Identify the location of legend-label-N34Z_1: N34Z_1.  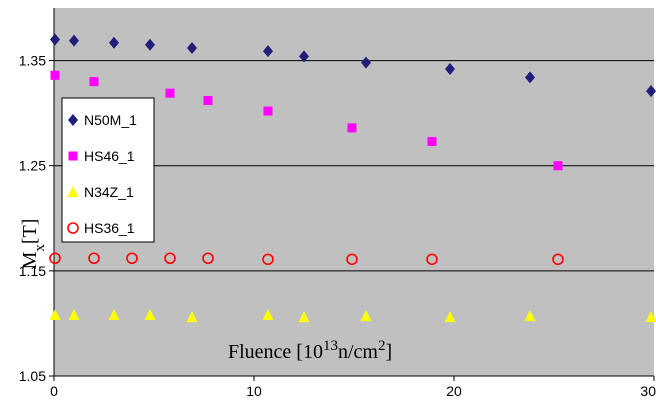
(109, 192).